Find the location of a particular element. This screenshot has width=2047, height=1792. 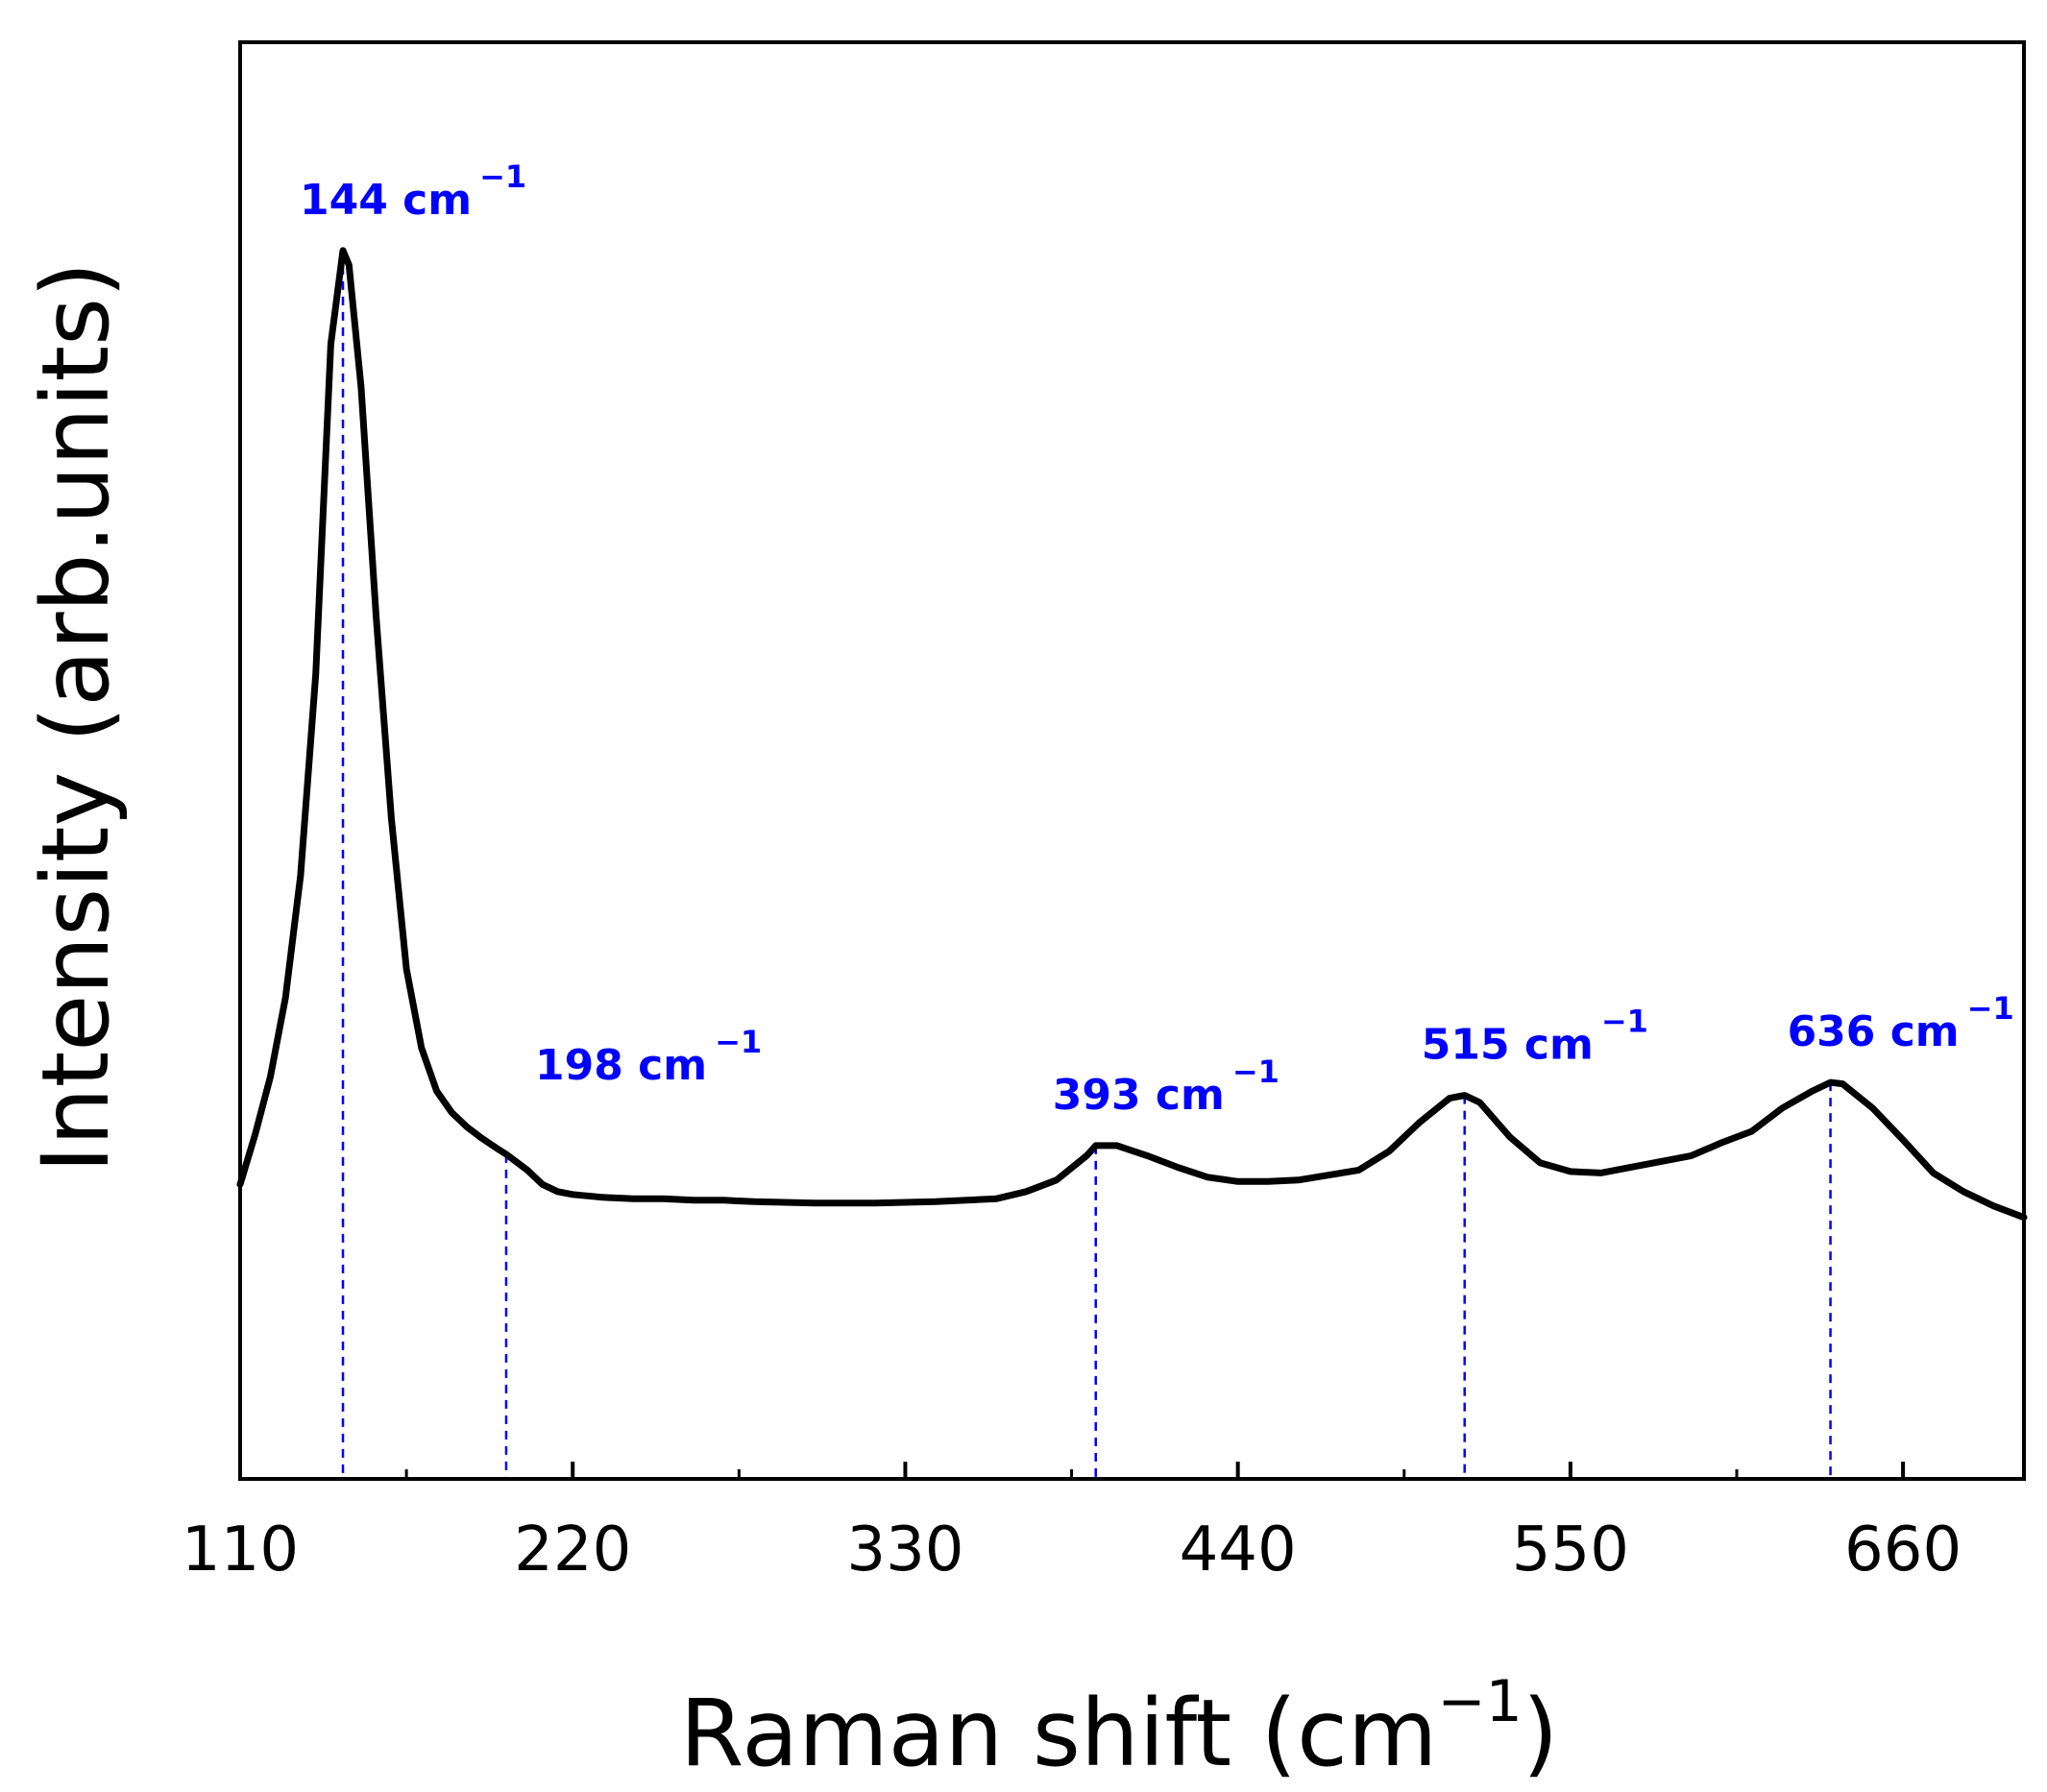

x-tick-label: 110 is located at coordinates (241, 1550).